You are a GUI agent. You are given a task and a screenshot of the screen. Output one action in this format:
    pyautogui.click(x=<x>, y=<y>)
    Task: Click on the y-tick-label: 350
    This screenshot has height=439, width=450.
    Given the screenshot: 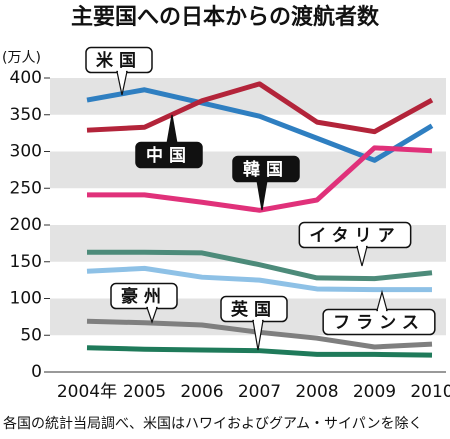 What is the action you would take?
    pyautogui.click(x=26, y=115)
    